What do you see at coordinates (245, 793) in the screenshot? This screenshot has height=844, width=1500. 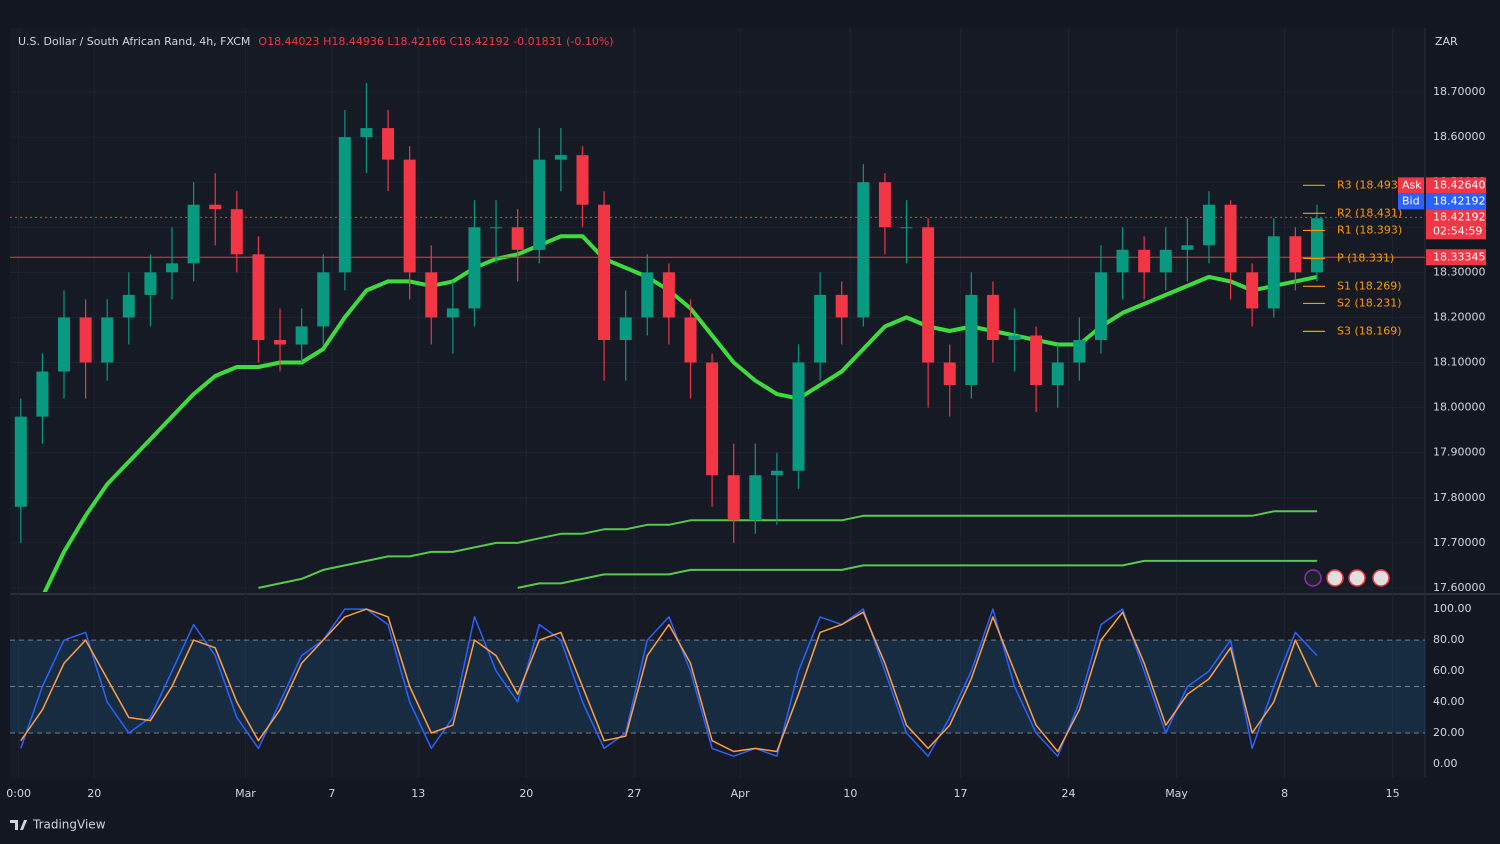 I see `x-tick-label: Mar` at bounding box center [245, 793].